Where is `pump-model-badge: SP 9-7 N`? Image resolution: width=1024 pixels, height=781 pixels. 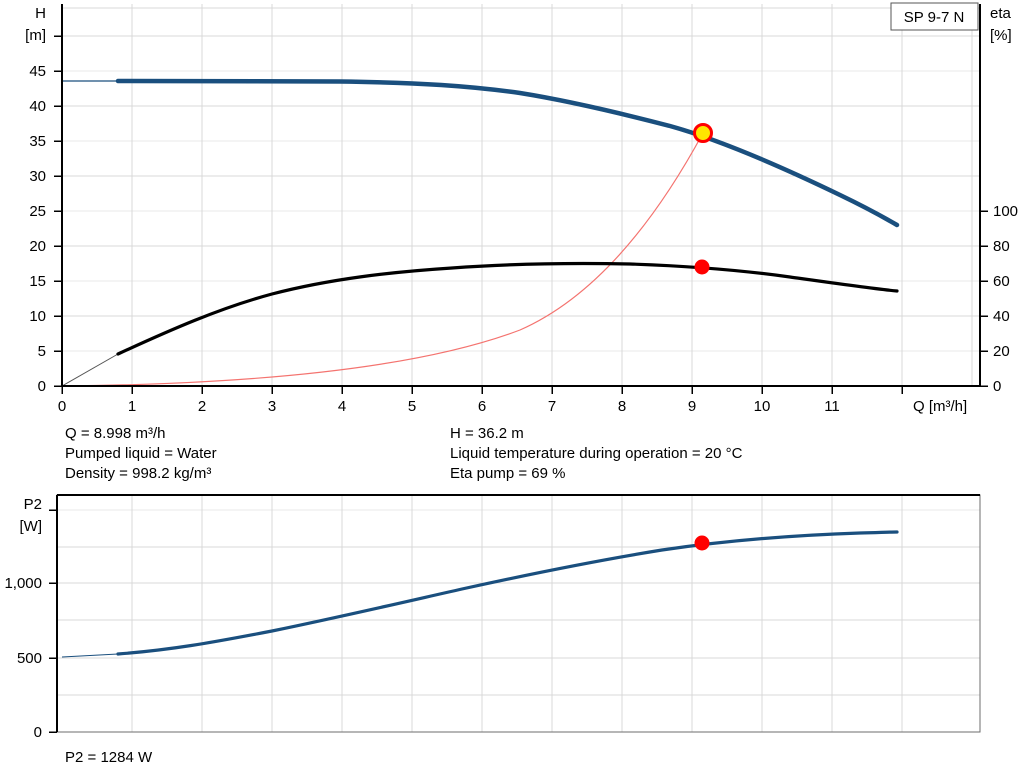 pump-model-badge: SP 9-7 N is located at coordinates (934, 16).